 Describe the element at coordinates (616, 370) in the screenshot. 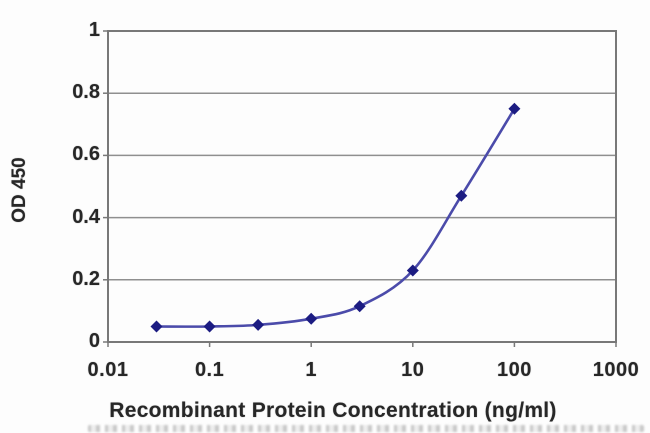

I see `x-tick-label: 1000` at that location.